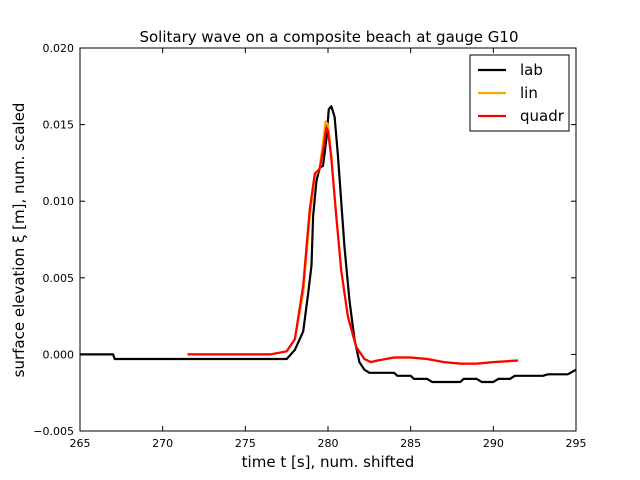 The height and width of the screenshot is (480, 640). What do you see at coordinates (493, 443) in the screenshot?
I see `x-tick-label: 290` at bounding box center [493, 443].